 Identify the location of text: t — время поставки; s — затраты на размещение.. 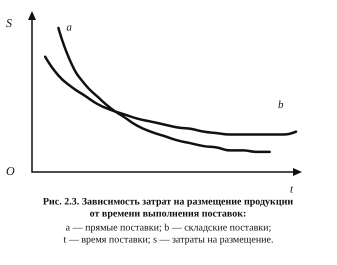
(169, 240).